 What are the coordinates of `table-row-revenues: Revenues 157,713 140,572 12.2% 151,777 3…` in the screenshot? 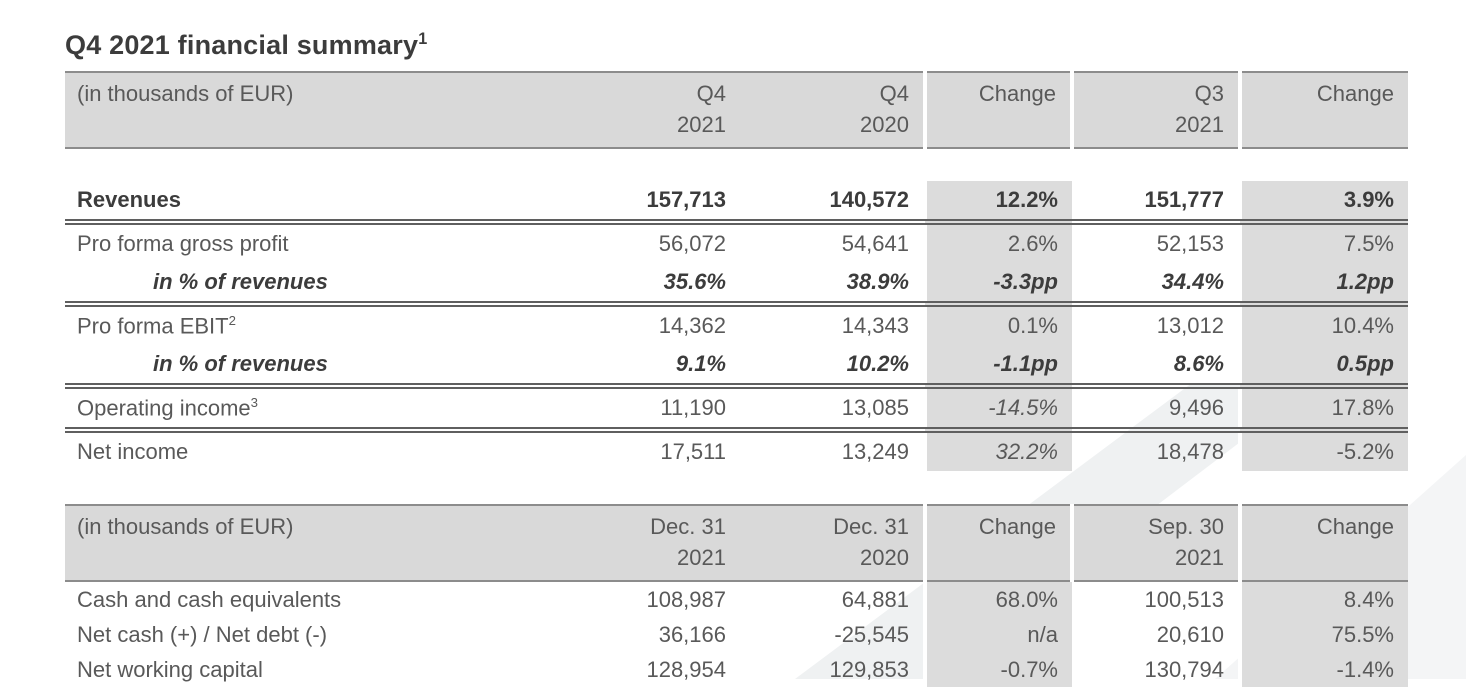 It's located at (736, 203).